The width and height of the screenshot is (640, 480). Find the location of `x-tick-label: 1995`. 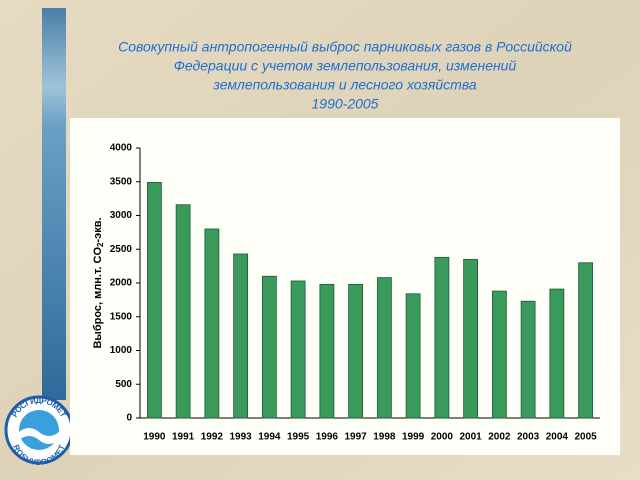

x-tick-label: 1995 is located at coordinates (298, 437).